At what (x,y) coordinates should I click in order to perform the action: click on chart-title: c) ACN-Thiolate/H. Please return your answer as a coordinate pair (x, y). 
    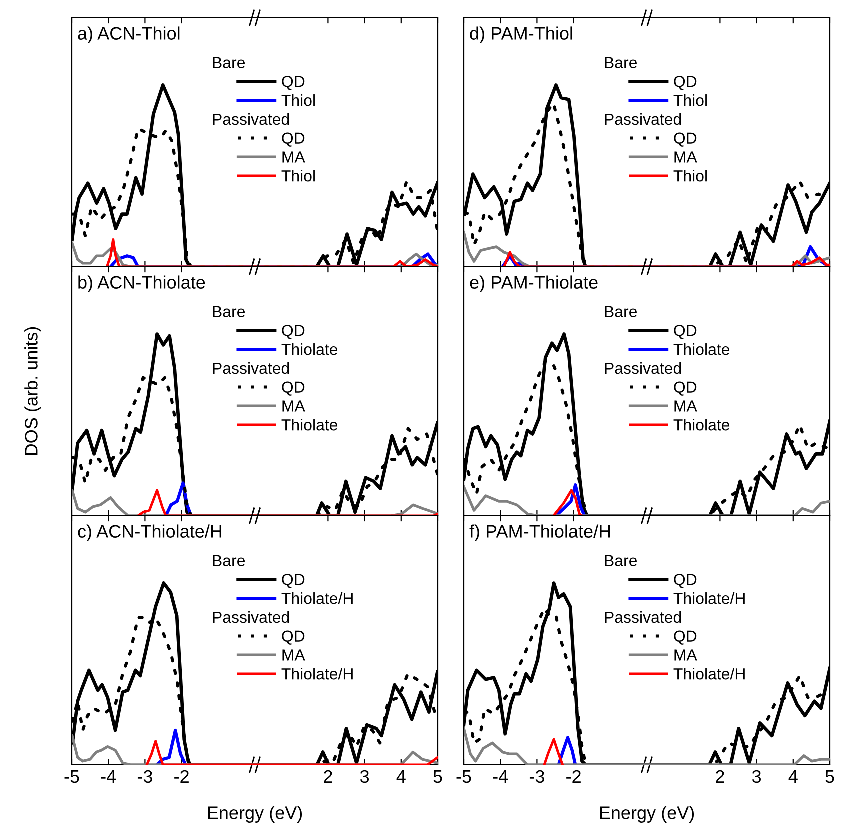
    Looking at the image, I should click on (150, 533).